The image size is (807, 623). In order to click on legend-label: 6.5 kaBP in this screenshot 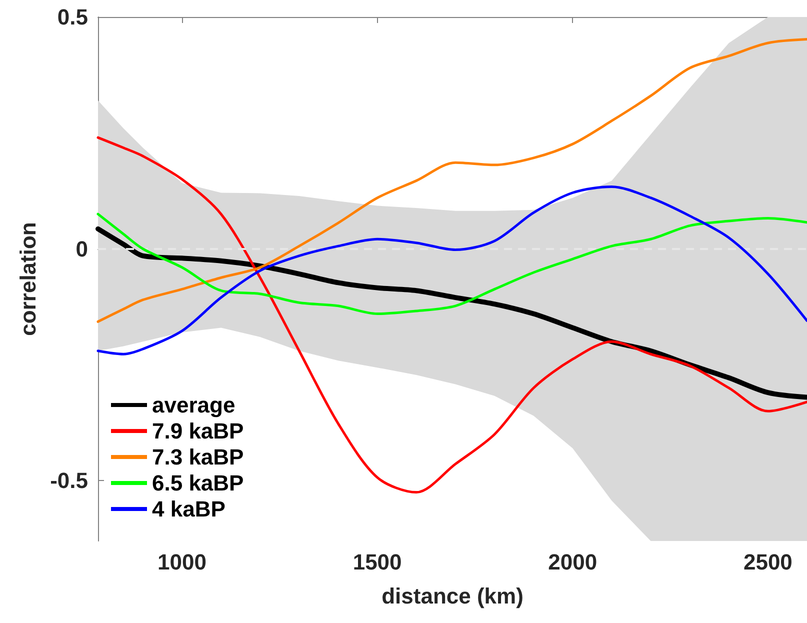, I will do `click(198, 483)`.